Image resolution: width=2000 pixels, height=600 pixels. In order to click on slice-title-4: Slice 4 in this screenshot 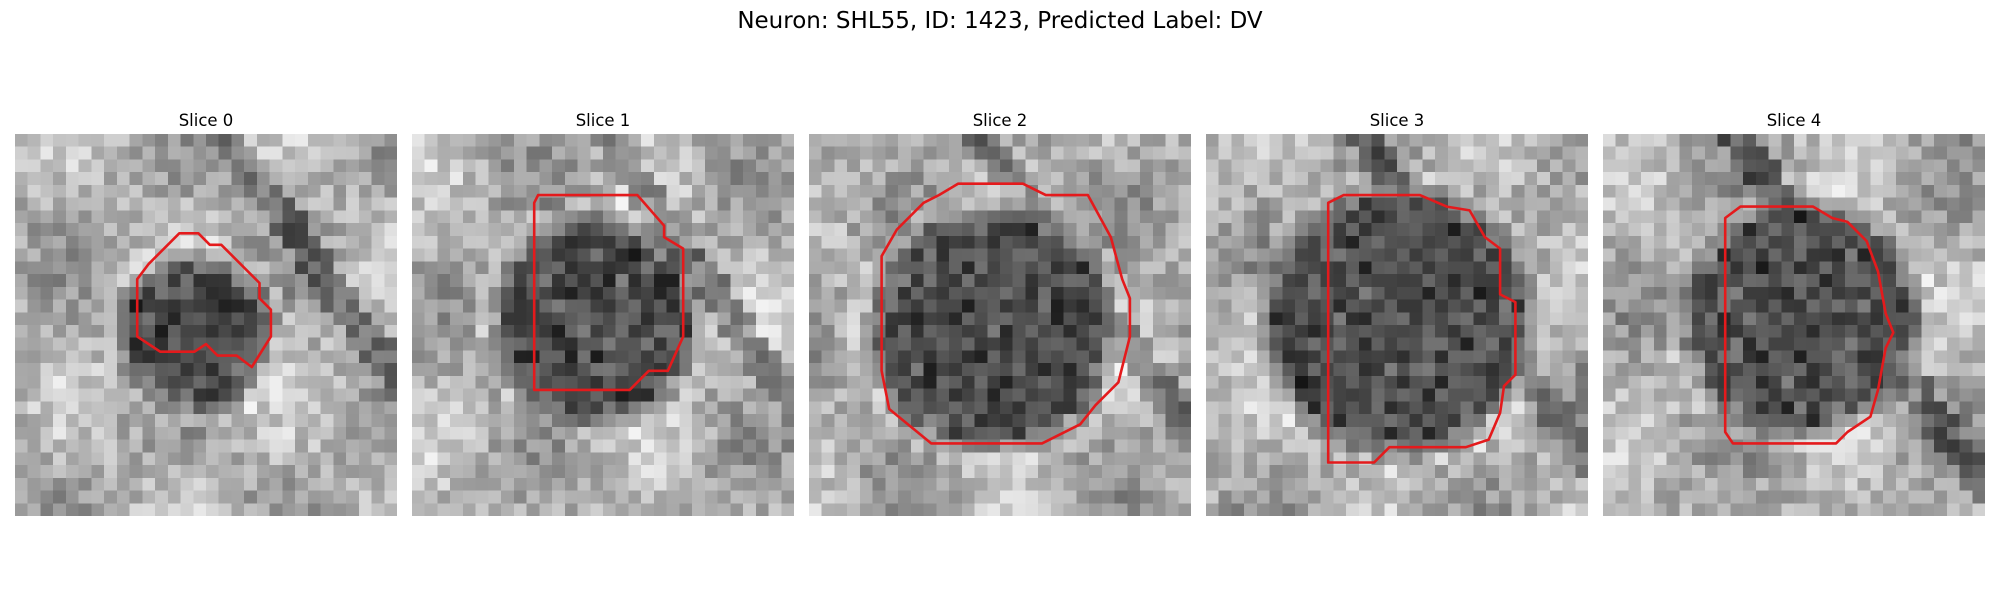, I will do `click(1794, 121)`.